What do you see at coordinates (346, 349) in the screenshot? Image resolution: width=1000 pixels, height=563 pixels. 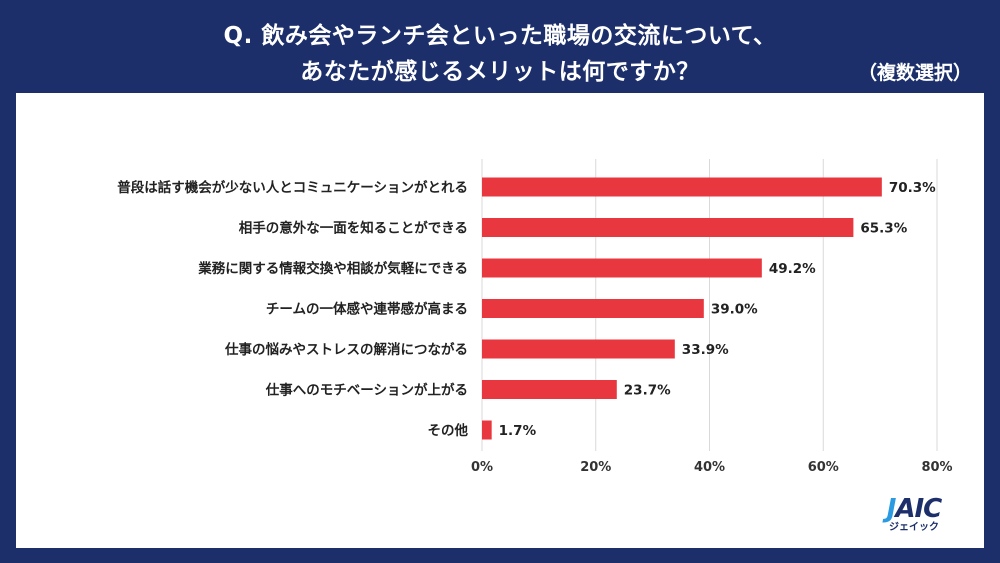 I see `category-label: 仕事の悩みやストレスの解消につながる` at bounding box center [346, 349].